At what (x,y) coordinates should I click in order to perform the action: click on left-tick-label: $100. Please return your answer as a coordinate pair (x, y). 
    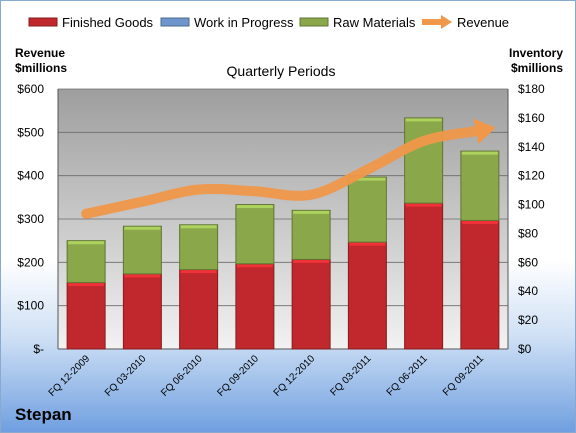
    Looking at the image, I should click on (30, 306).